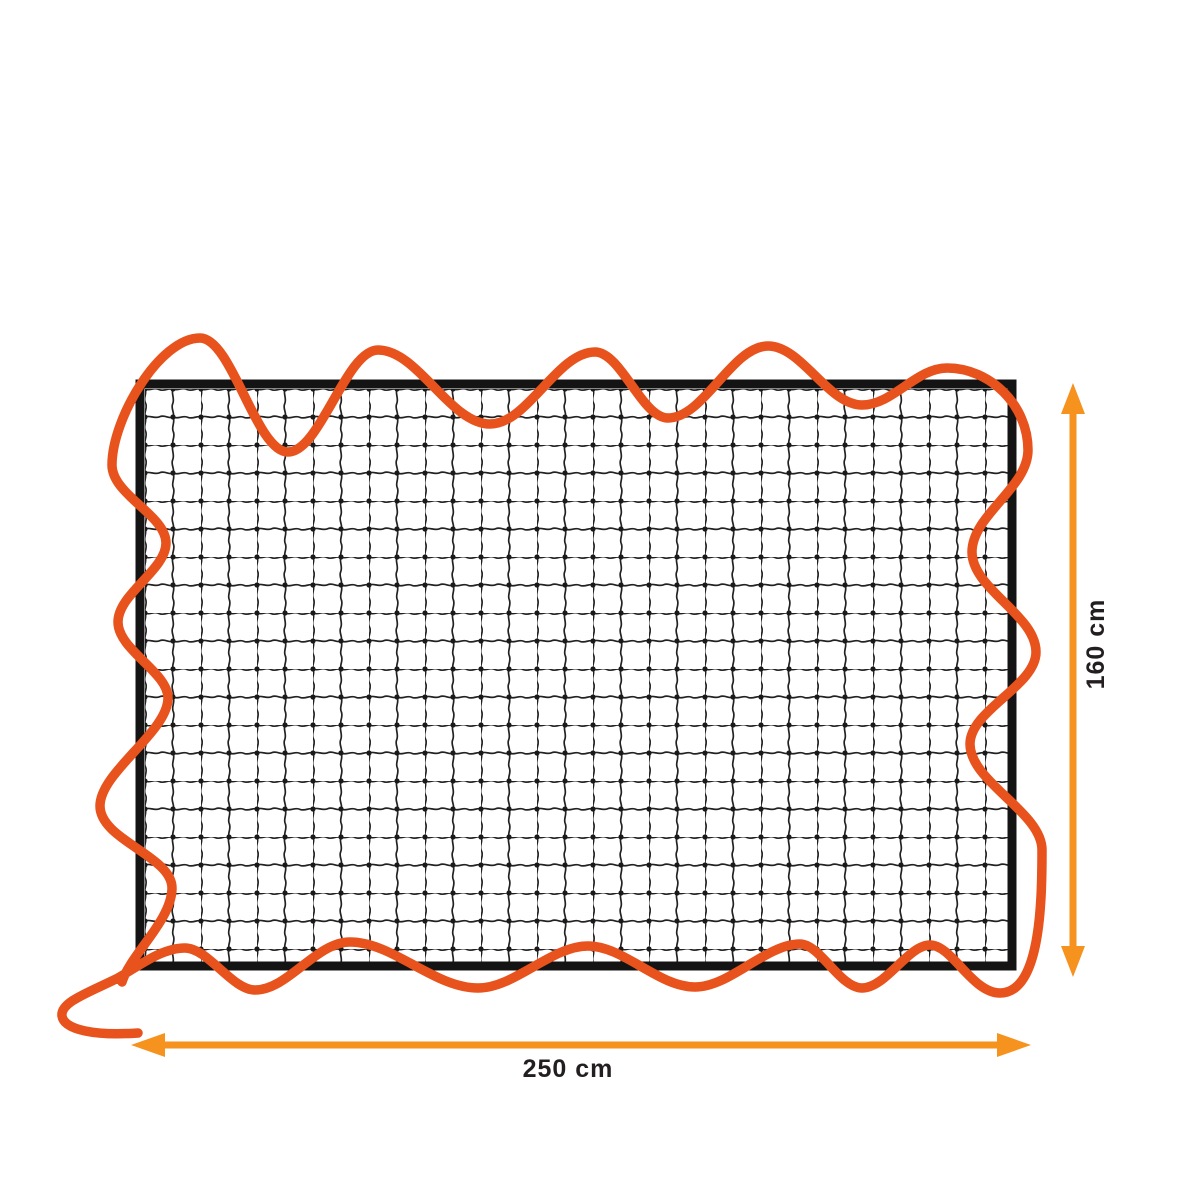 The height and width of the screenshot is (1200, 1200). What do you see at coordinates (1073, 398) in the screenshot?
I see `arrow-up-icon` at bounding box center [1073, 398].